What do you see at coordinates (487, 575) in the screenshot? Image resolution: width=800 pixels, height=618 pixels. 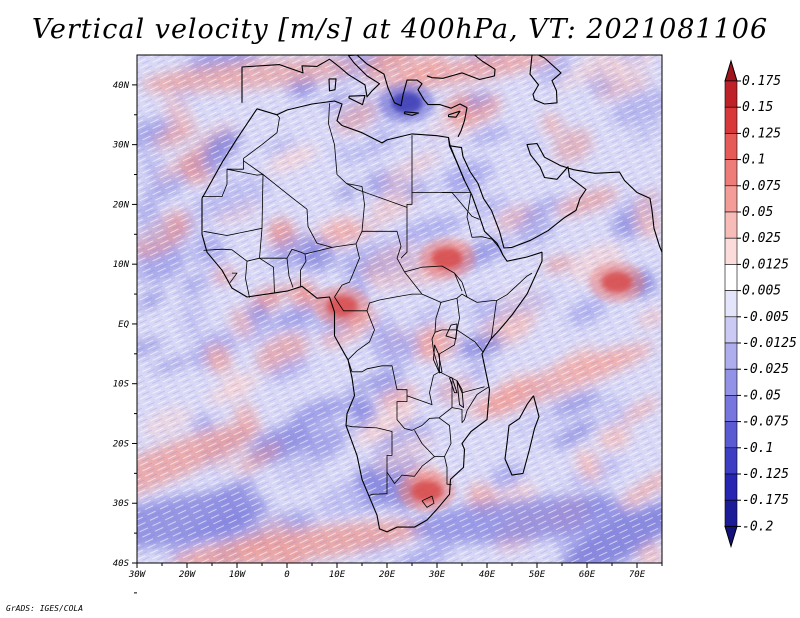 I see `lon-tick-label: 40E` at bounding box center [487, 575].